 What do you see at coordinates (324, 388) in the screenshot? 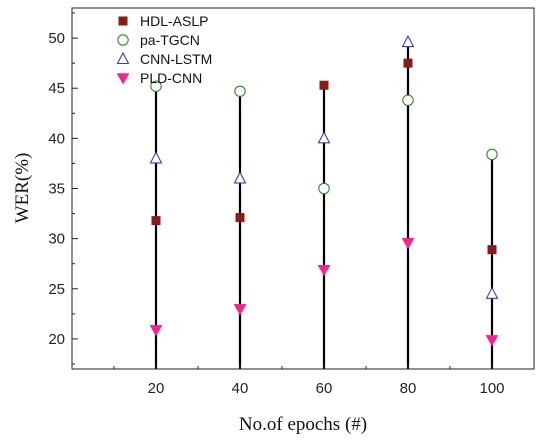
I see `x-tick-label: 60` at bounding box center [324, 388].